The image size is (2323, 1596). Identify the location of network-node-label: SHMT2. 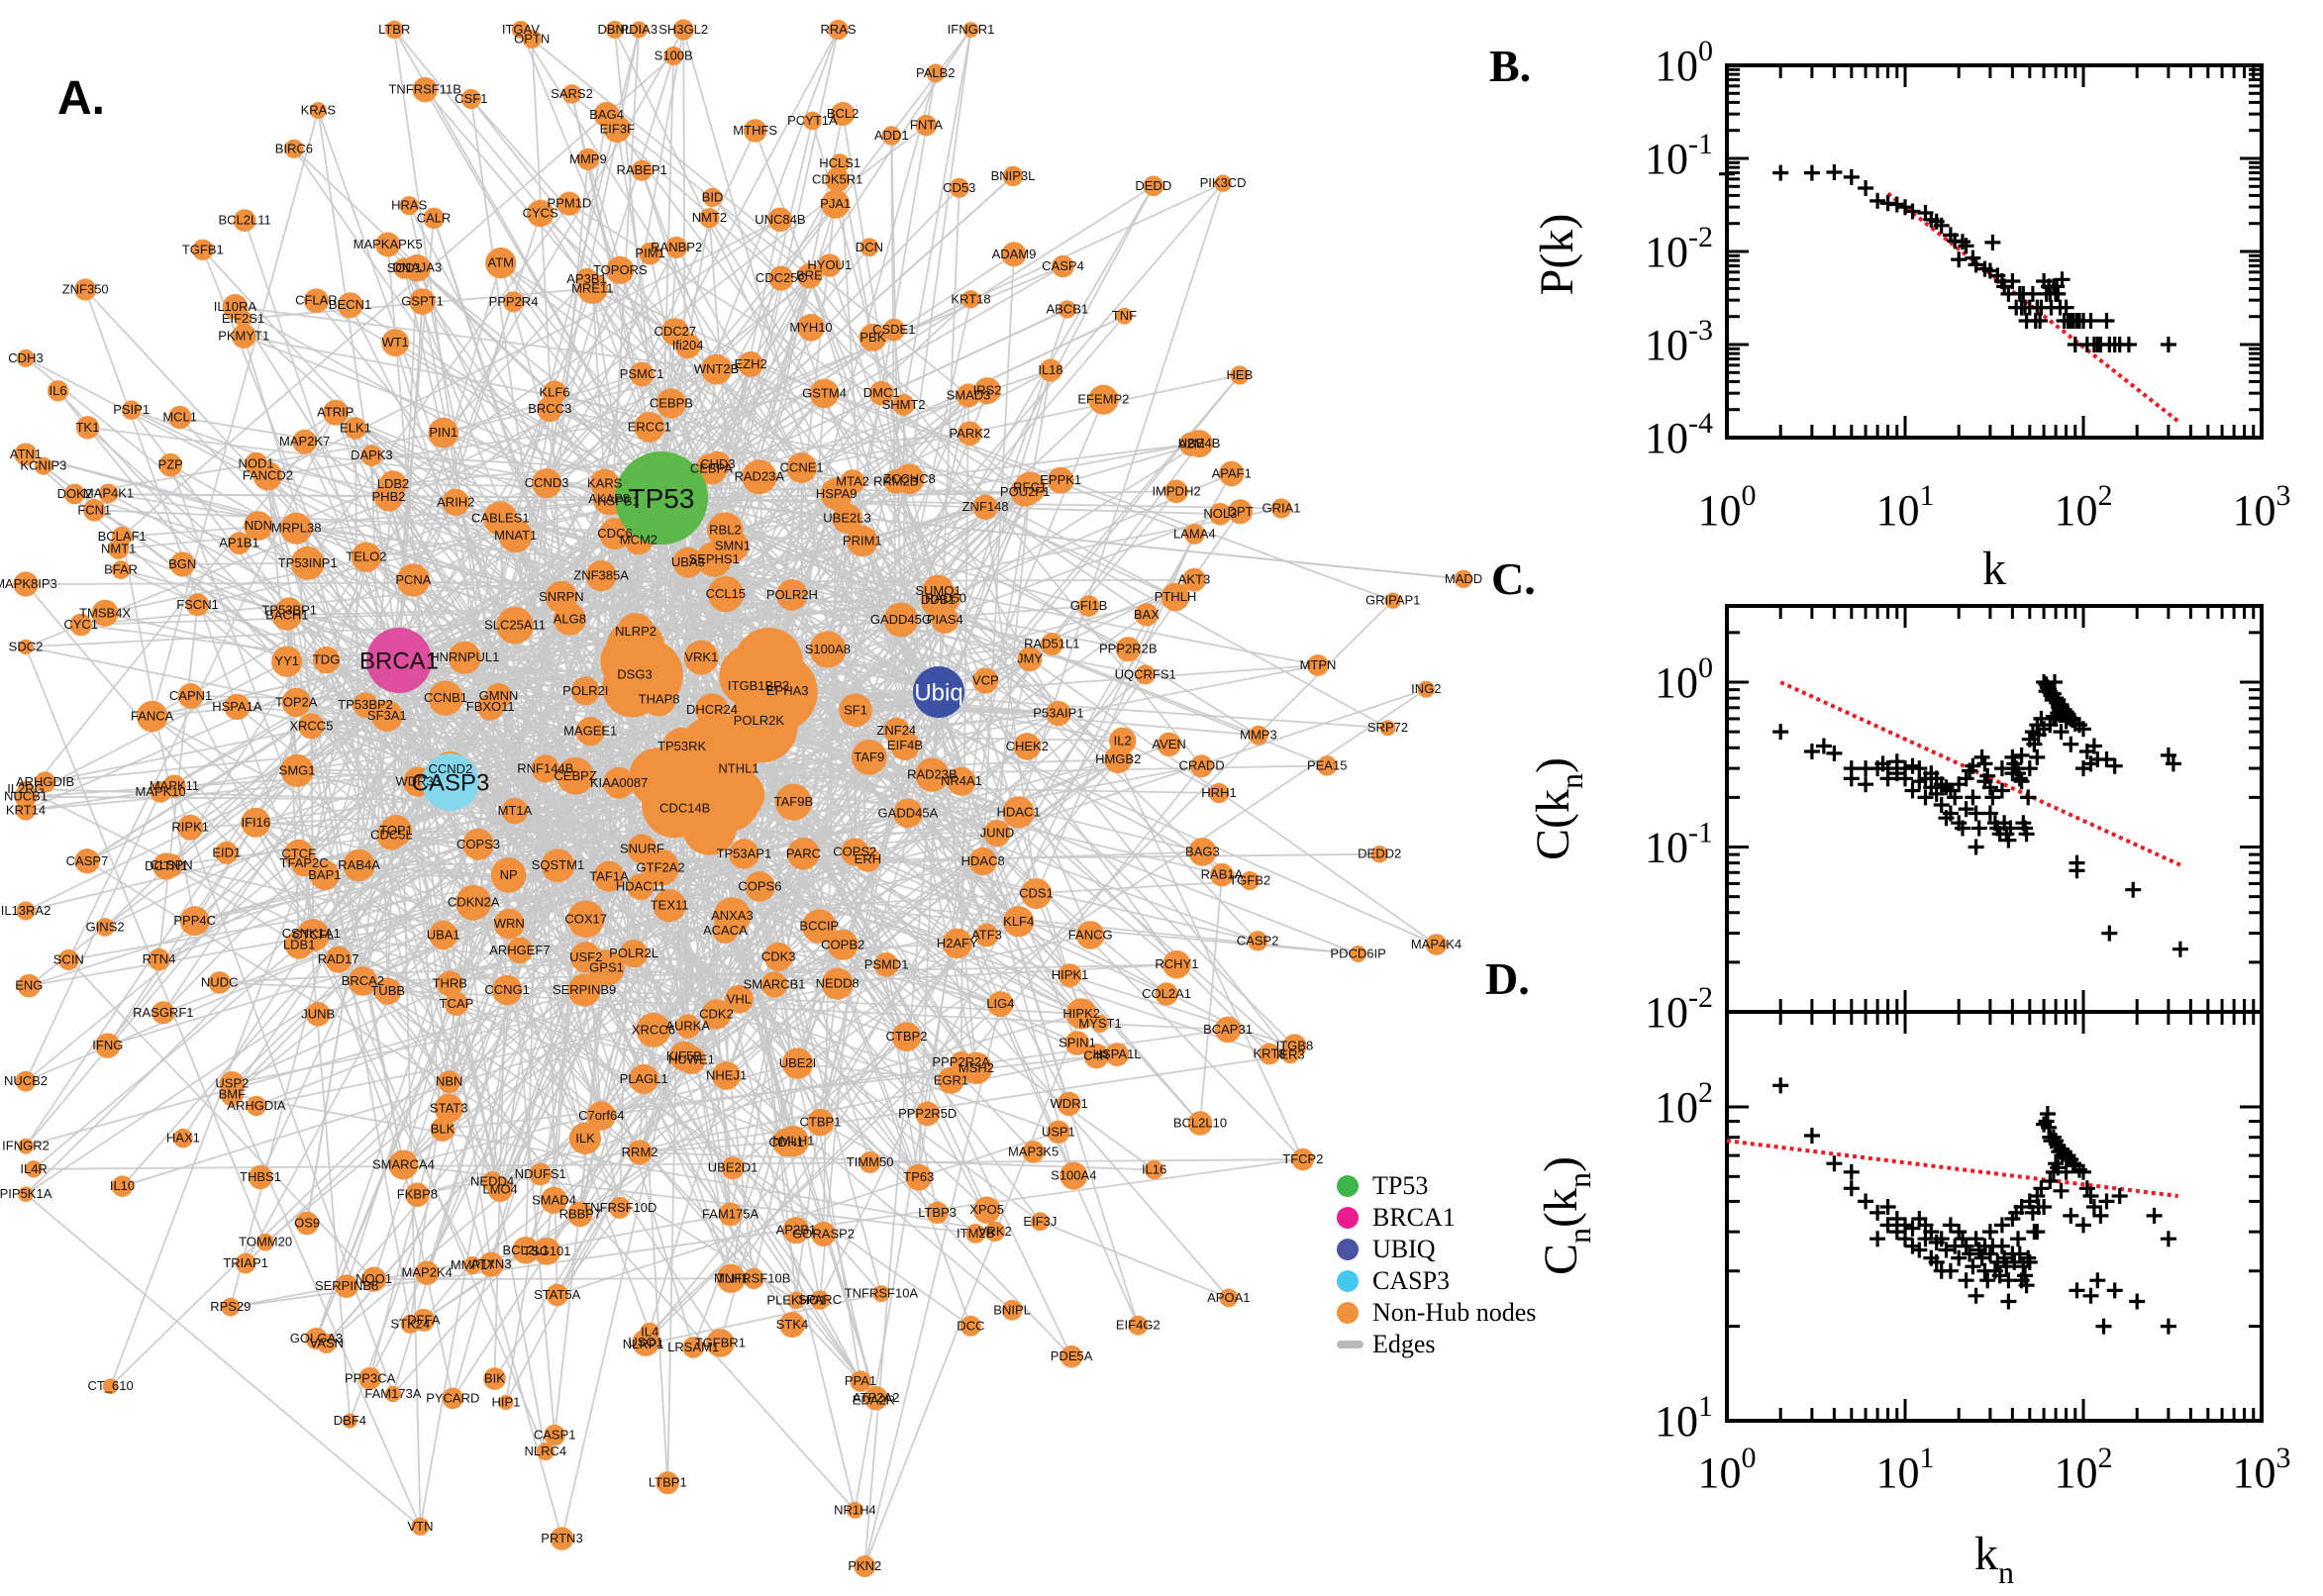
(904, 404).